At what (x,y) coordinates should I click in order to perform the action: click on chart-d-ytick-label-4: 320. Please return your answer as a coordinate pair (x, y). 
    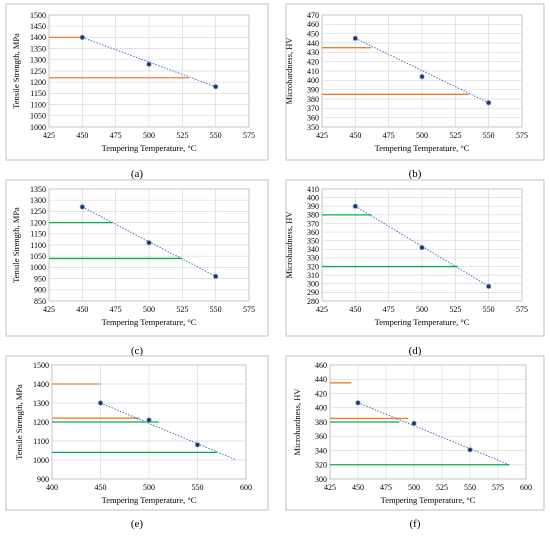
    Looking at the image, I should click on (313, 266).